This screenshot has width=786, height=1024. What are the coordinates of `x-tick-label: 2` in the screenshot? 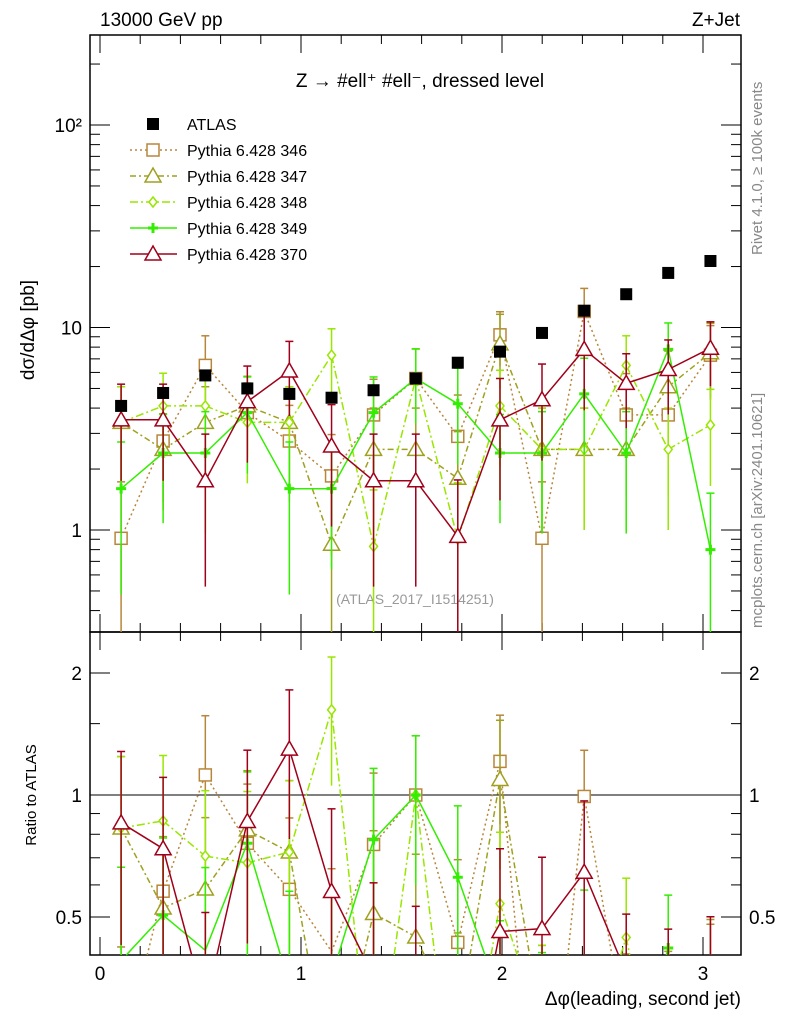 It's located at (502, 974).